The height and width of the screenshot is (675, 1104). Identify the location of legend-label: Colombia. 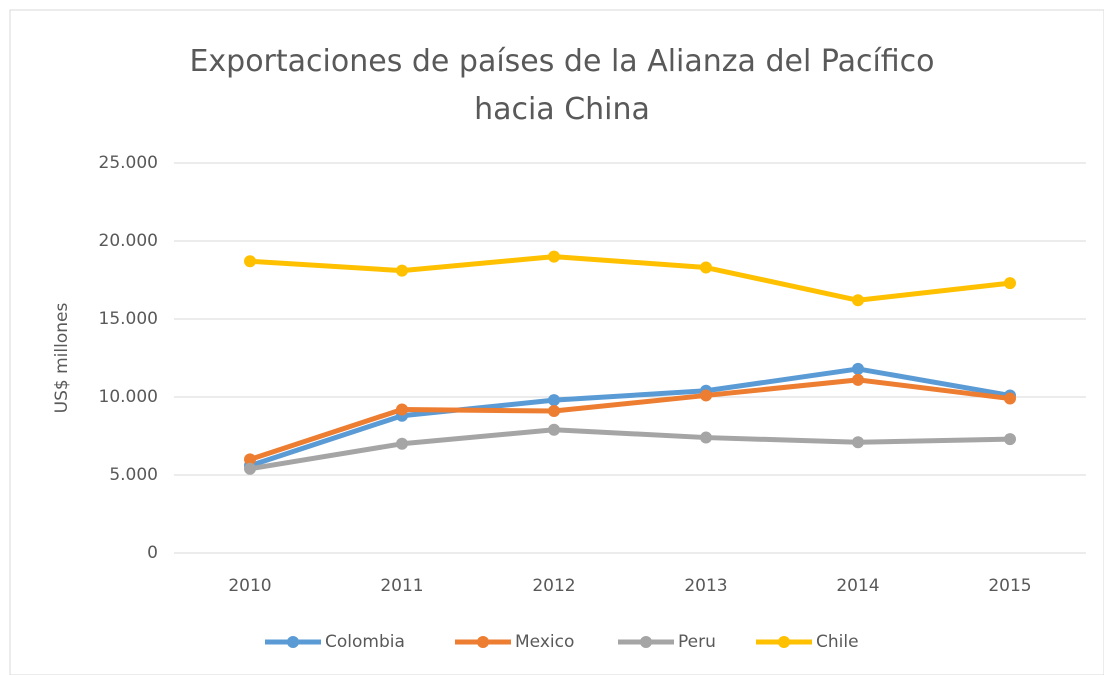
(365, 642).